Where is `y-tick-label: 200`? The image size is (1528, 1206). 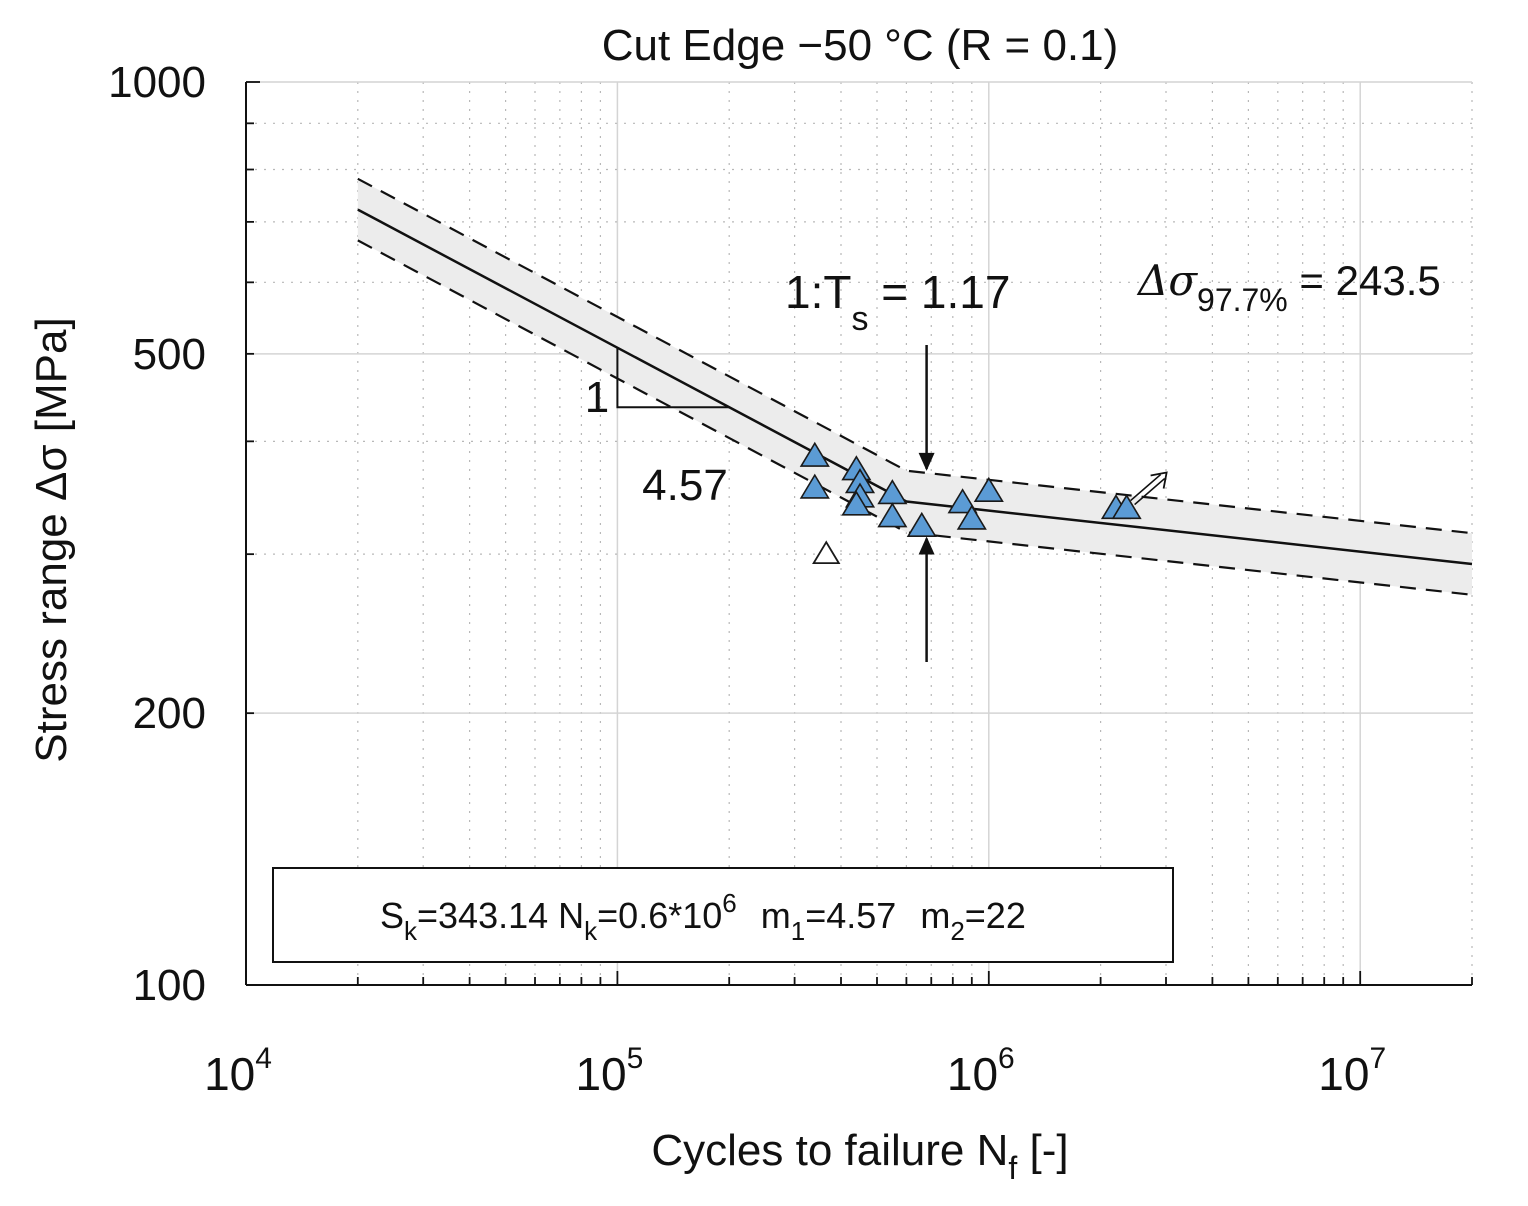
y-tick-label: 200 is located at coordinates (169, 713).